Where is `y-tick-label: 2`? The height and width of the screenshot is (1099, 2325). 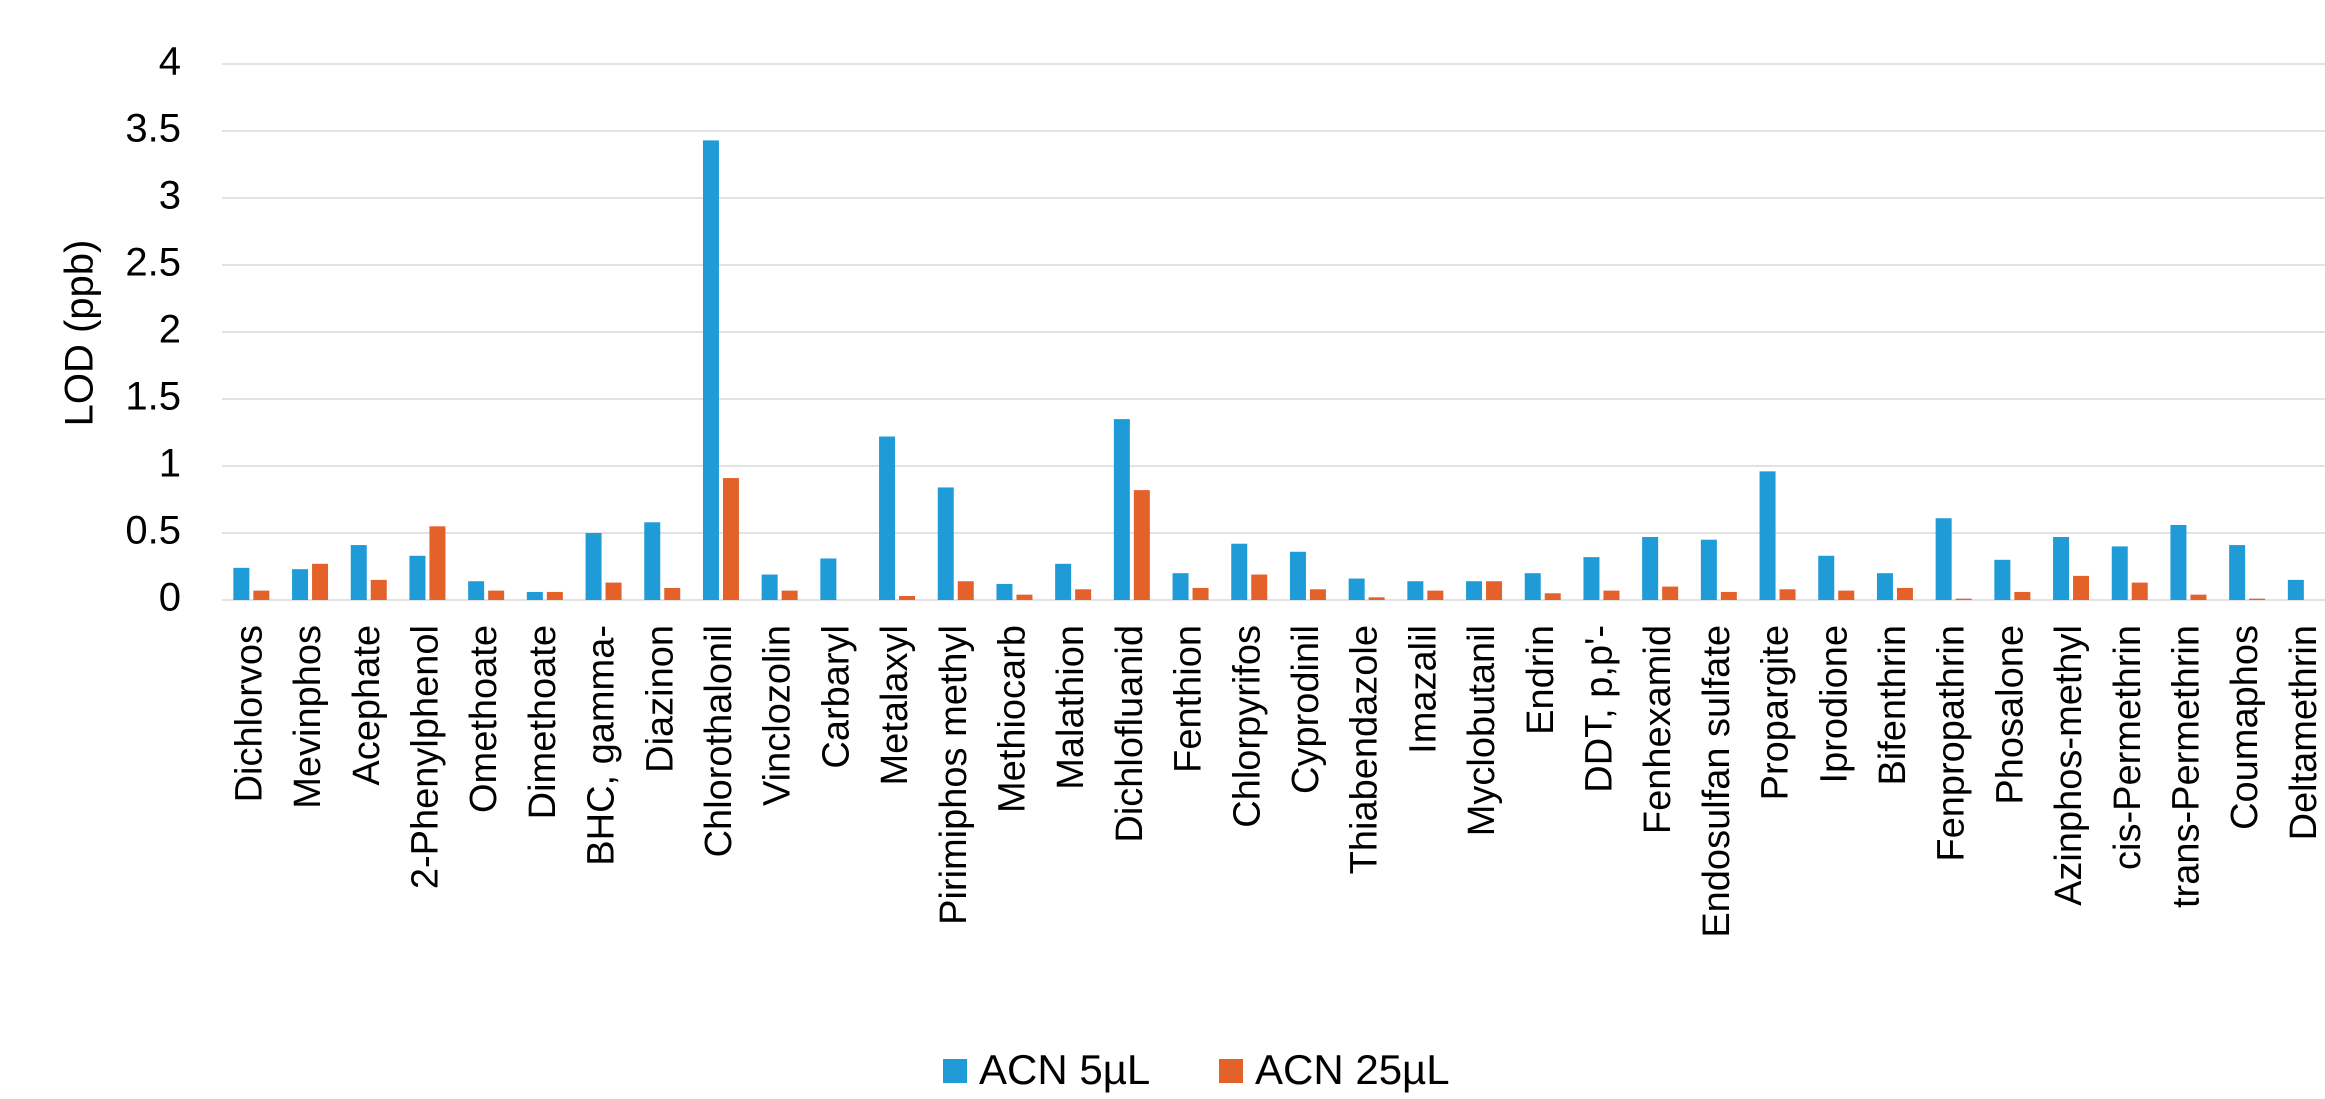
y-tick-label: 2 is located at coordinates (170, 330).